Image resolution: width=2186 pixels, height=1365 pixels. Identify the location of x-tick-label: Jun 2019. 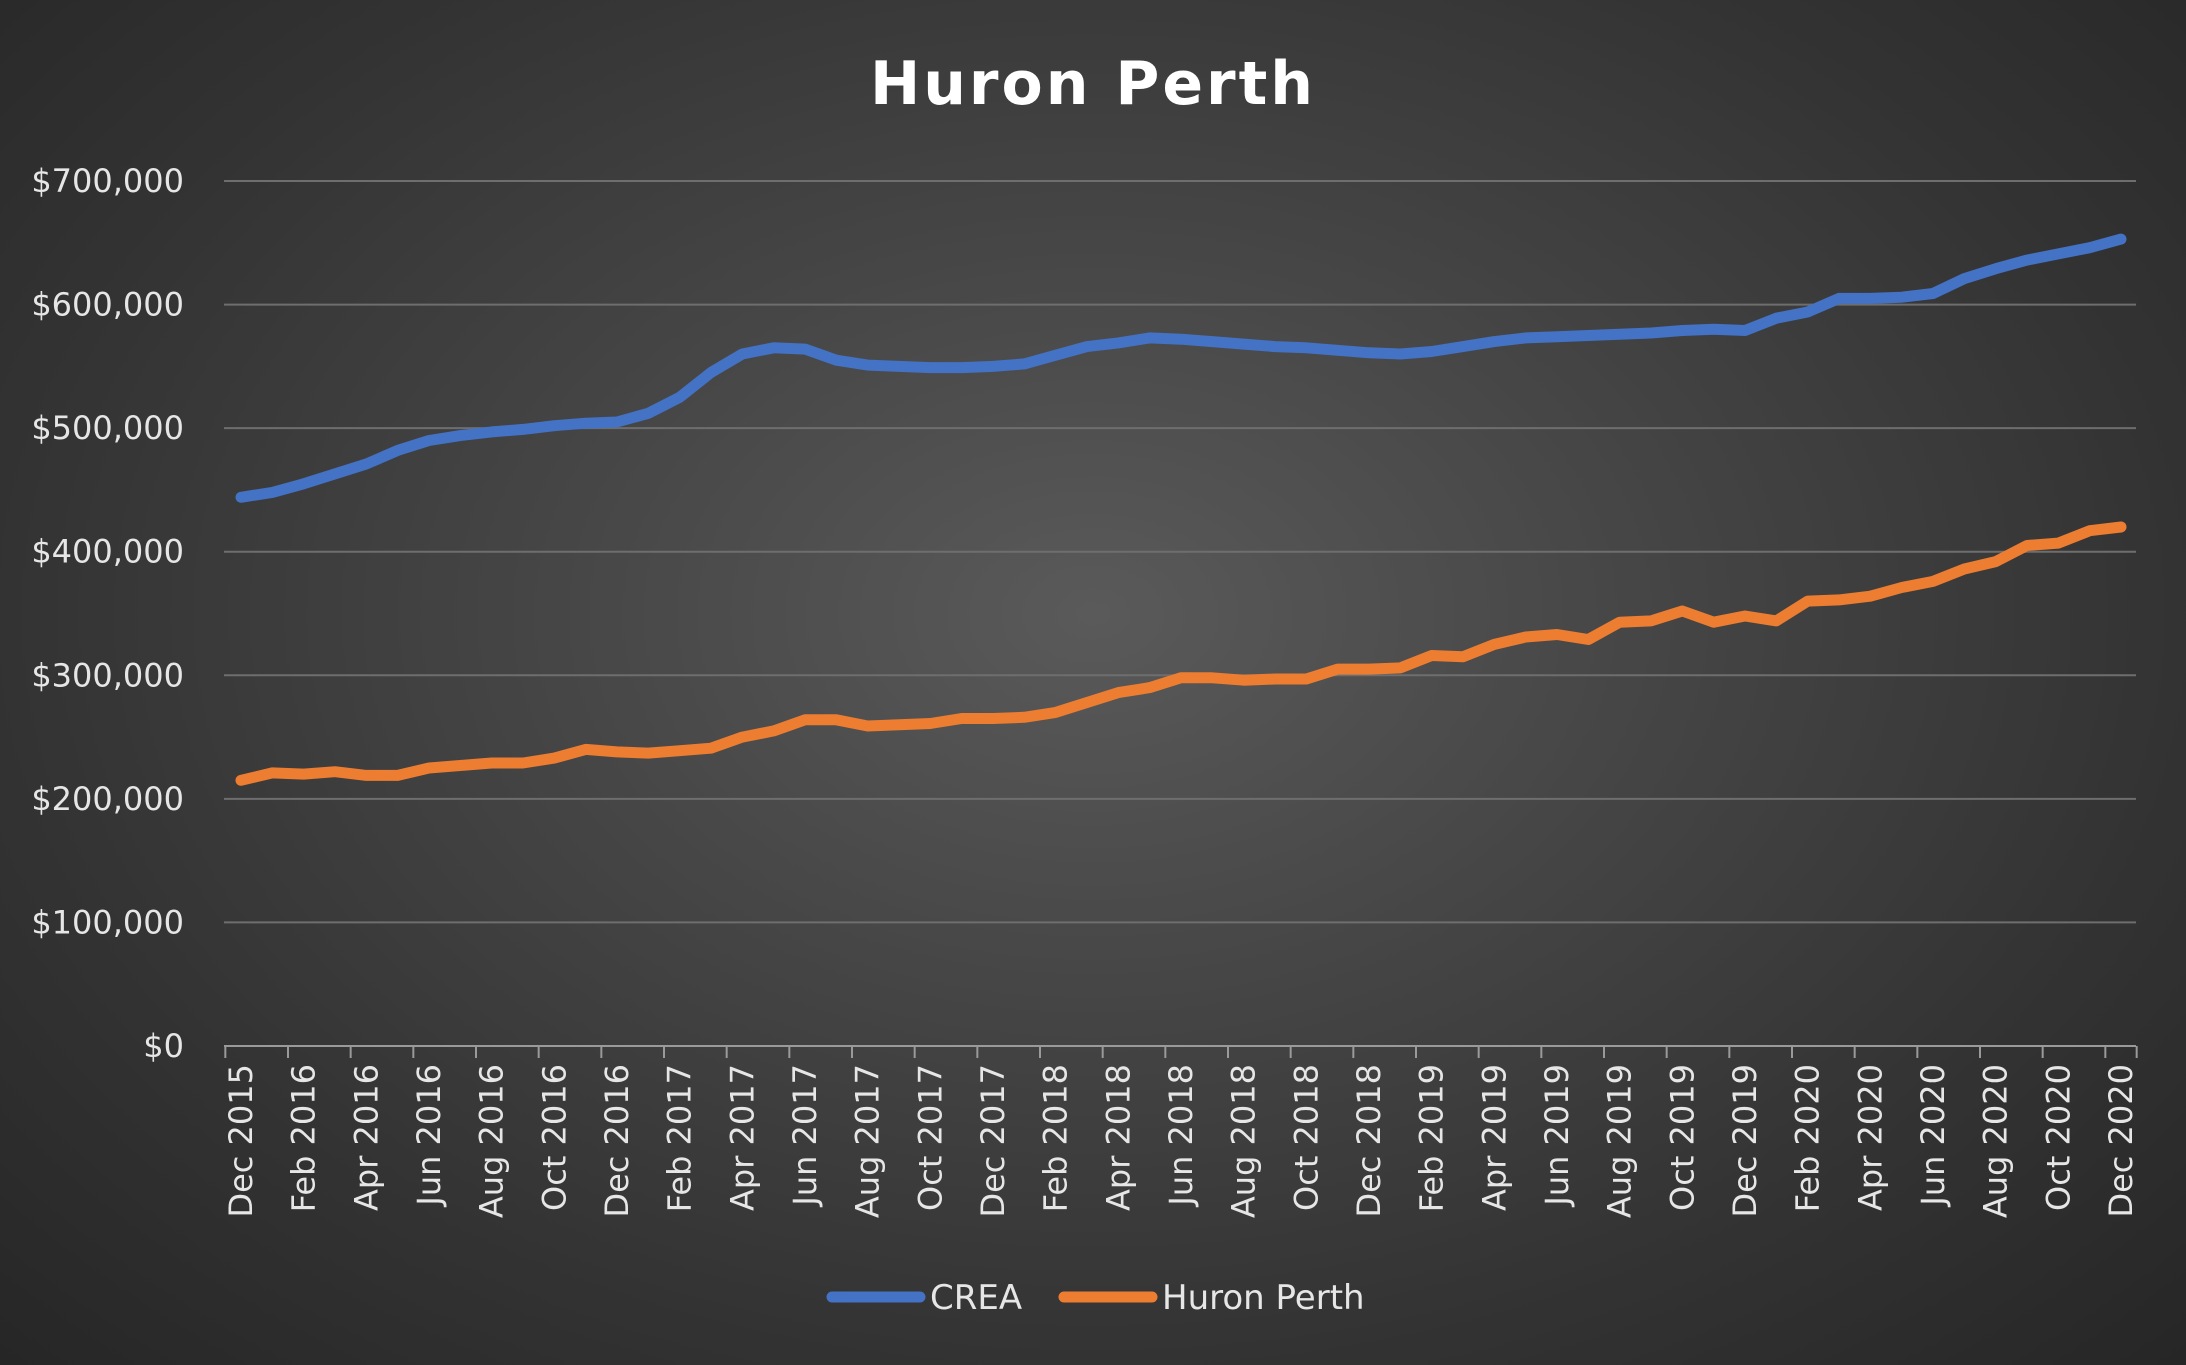
(1557, 1136).